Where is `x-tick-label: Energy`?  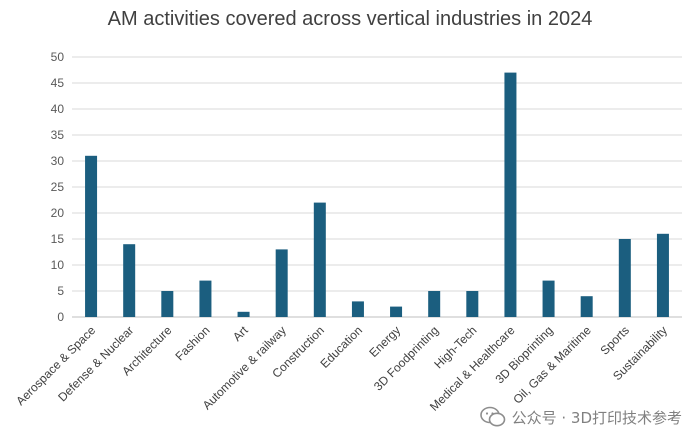
x-tick-label: Energy is located at coordinates (384, 341).